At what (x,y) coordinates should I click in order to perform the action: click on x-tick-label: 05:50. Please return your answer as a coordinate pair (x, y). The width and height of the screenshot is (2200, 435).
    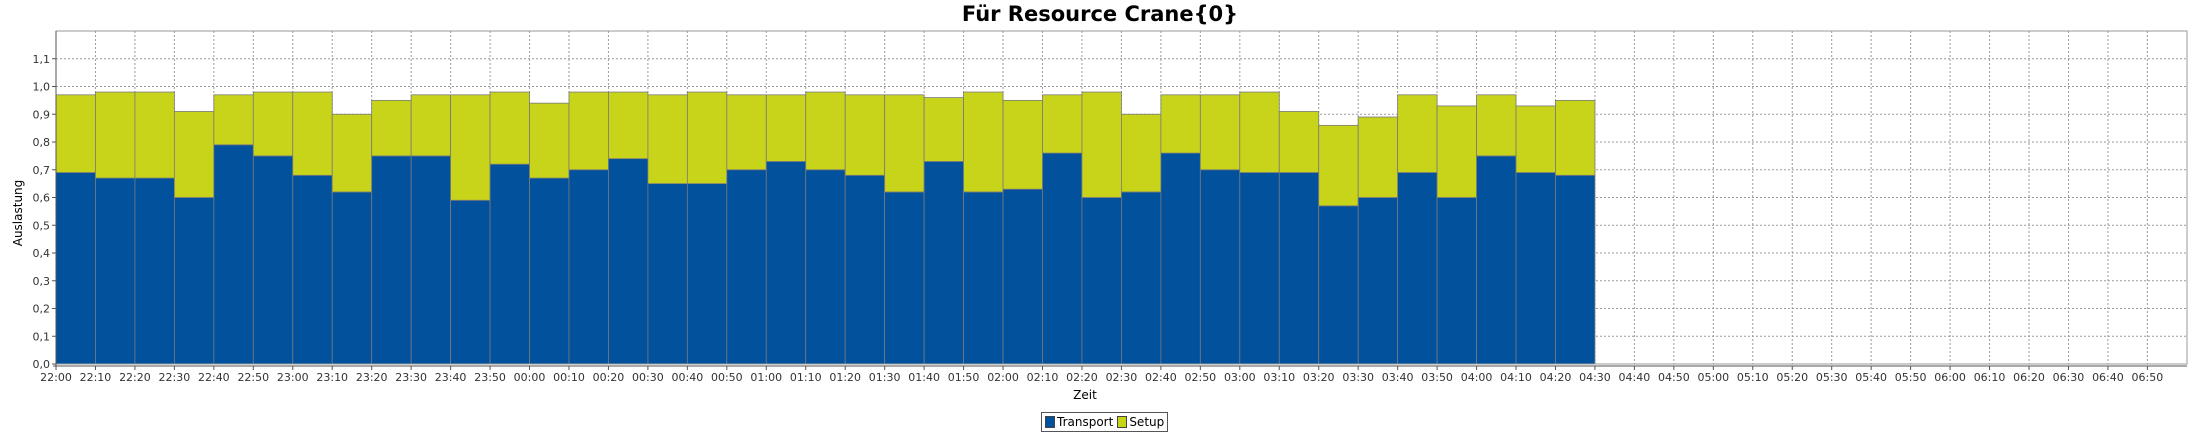
    Looking at the image, I should click on (1911, 377).